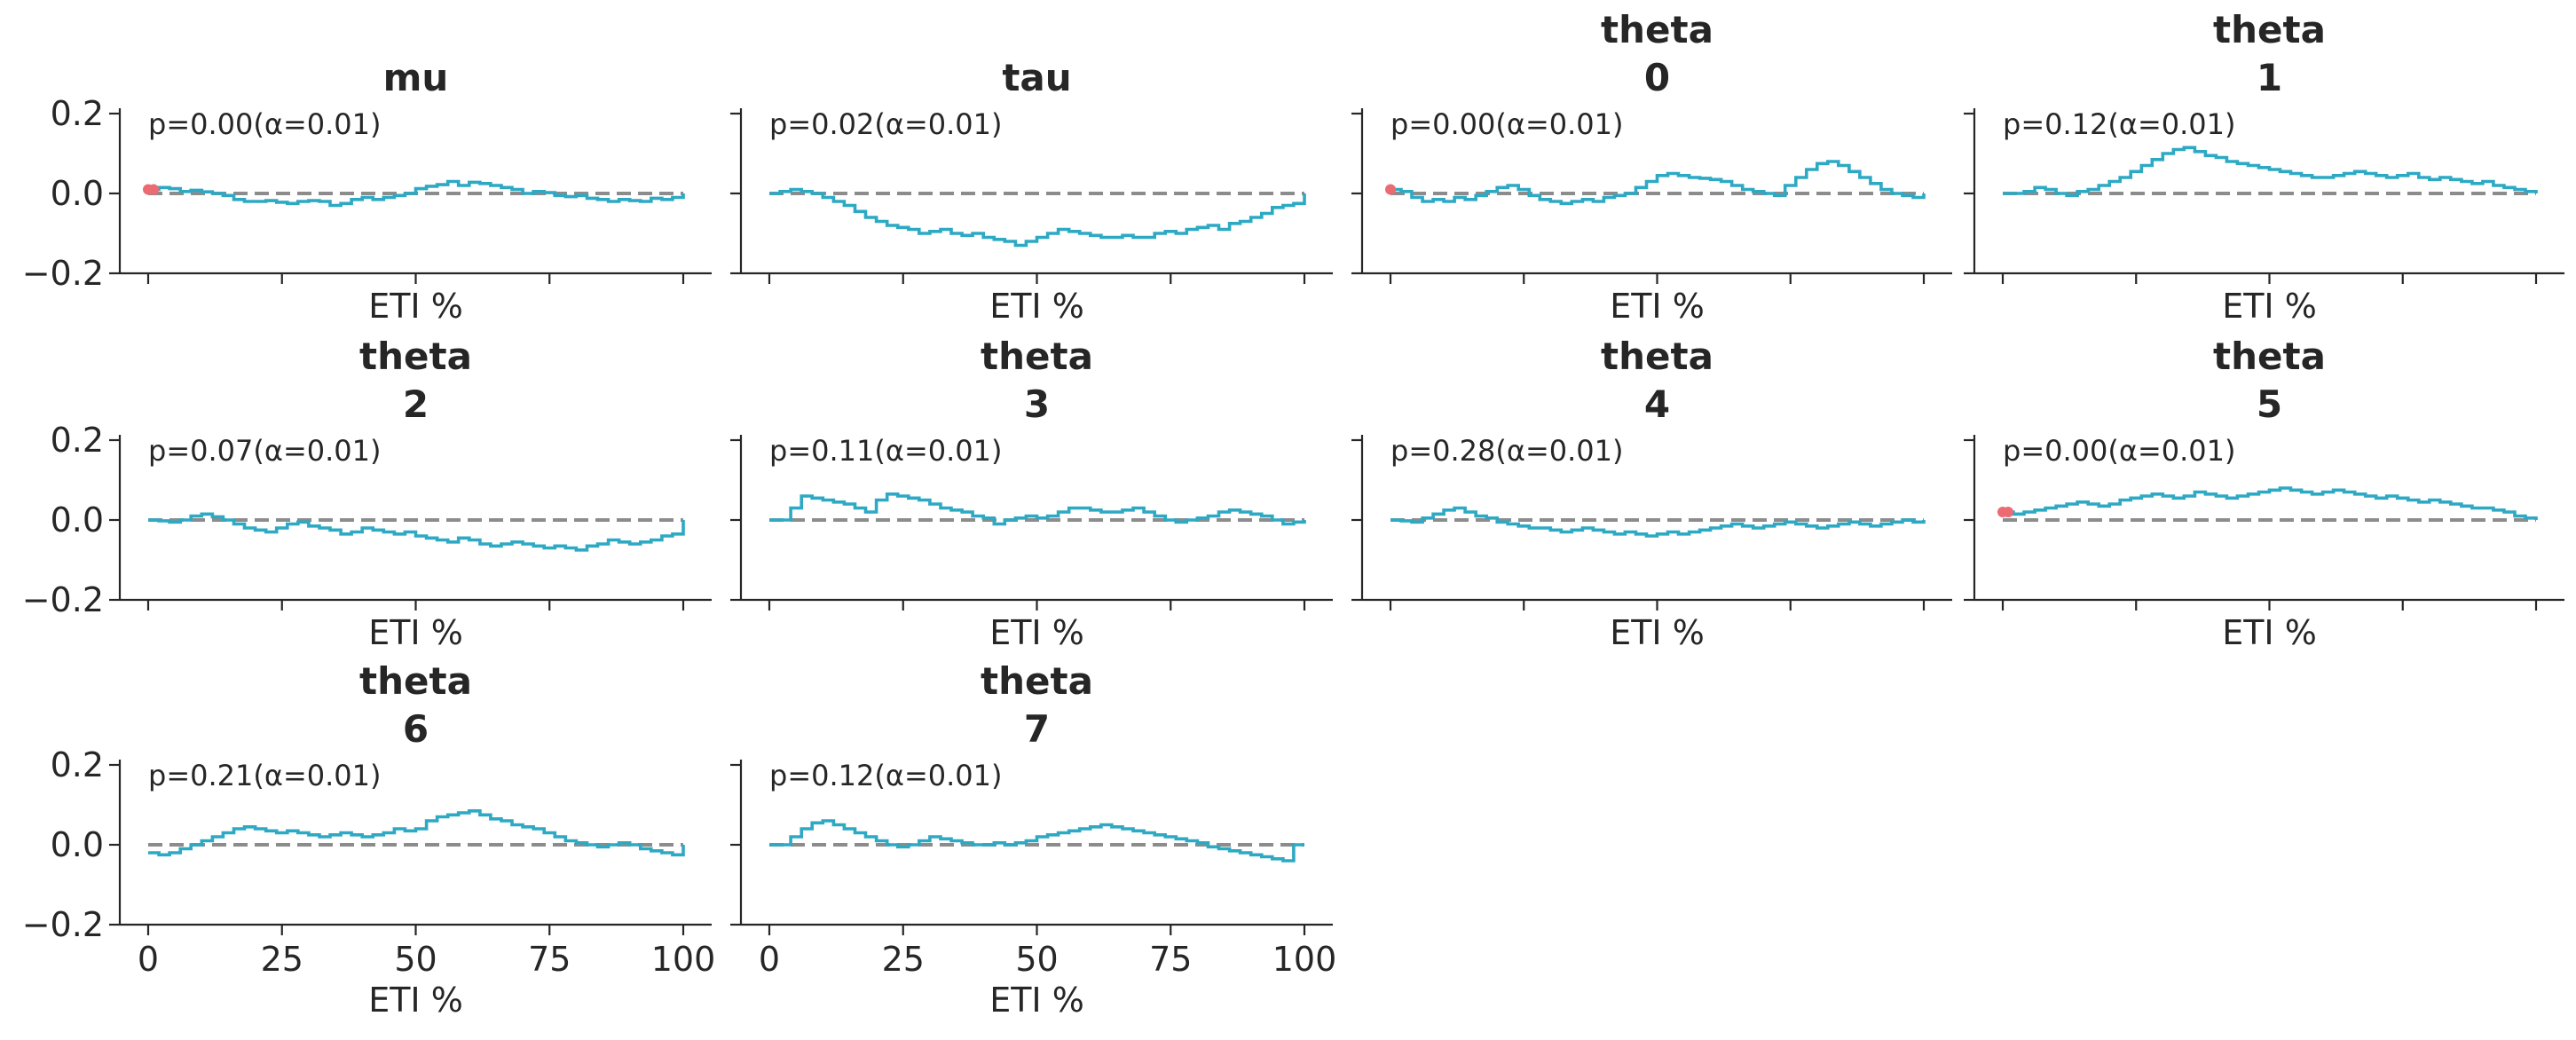  Describe the element at coordinates (886, 124) in the screenshot. I see `p-value-annotation: p=0.02(α=0.01)` at that location.